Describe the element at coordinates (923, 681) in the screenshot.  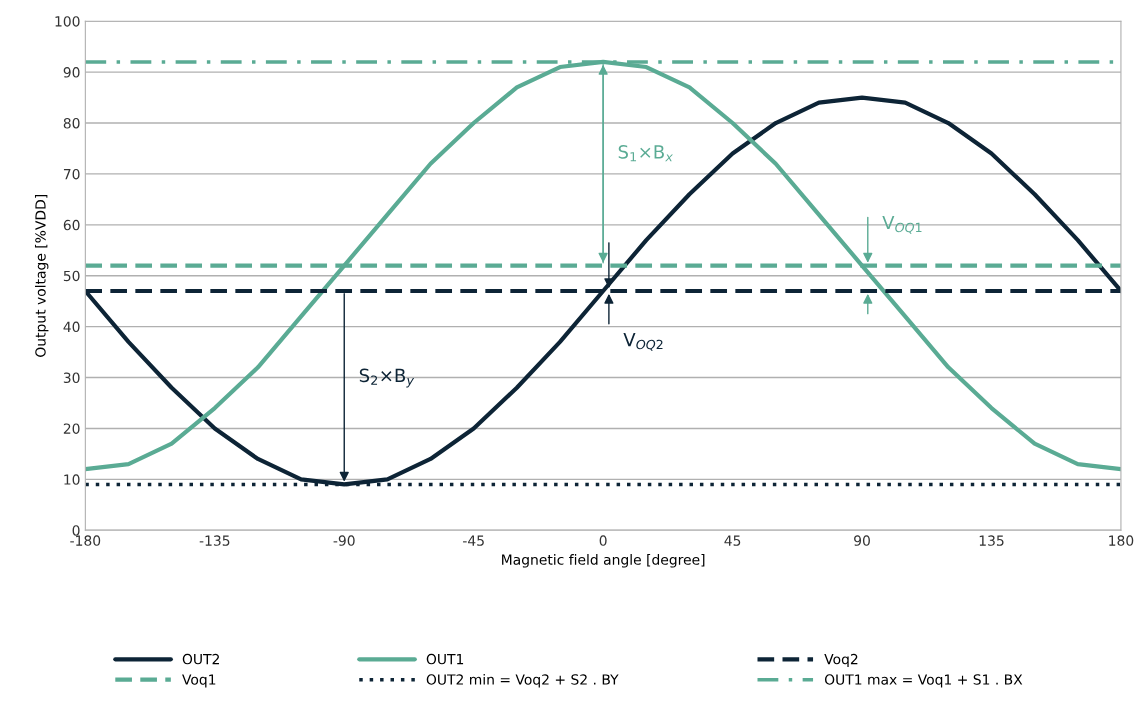
I see `legend-label: OUT1 max = Voq1 + S1 . BX` at that location.